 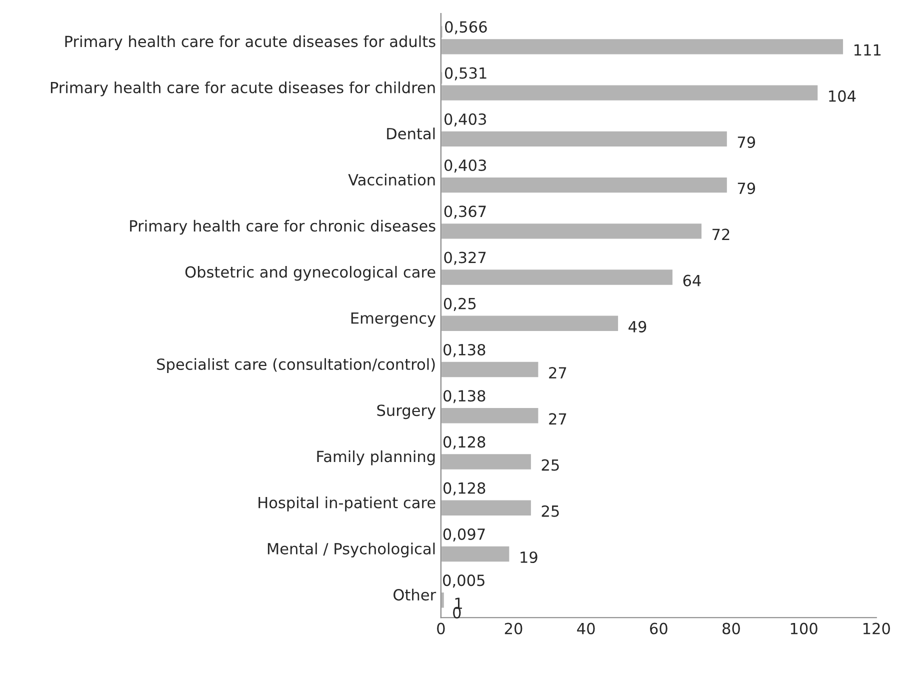 I want to click on data-label: 72, so click(x=721, y=234).